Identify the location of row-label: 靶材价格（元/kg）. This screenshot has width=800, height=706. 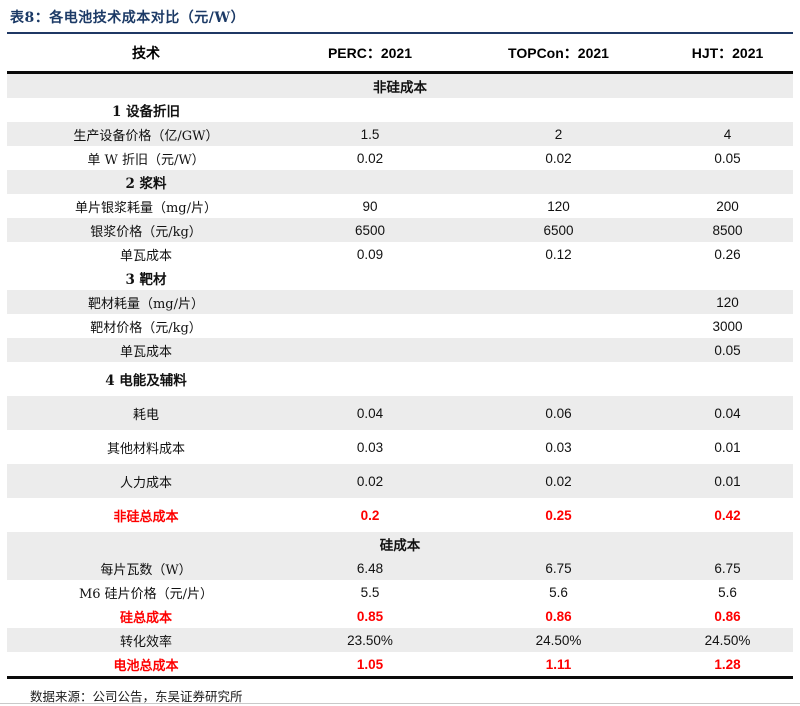
(146, 328).